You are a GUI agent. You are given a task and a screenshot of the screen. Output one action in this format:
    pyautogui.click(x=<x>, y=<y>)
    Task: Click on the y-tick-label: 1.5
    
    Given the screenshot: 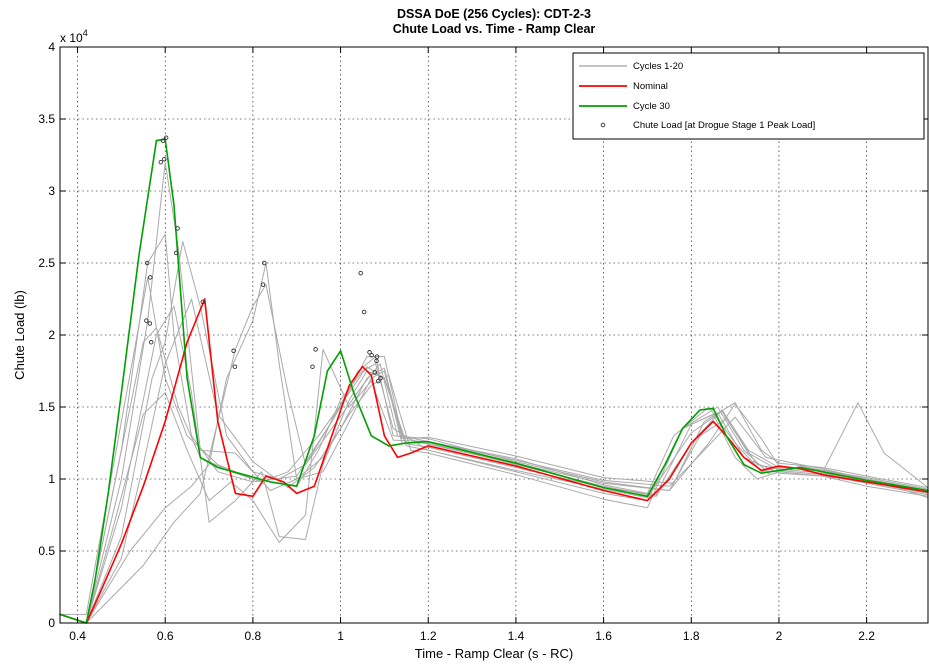 What is the action you would take?
    pyautogui.click(x=46, y=407)
    